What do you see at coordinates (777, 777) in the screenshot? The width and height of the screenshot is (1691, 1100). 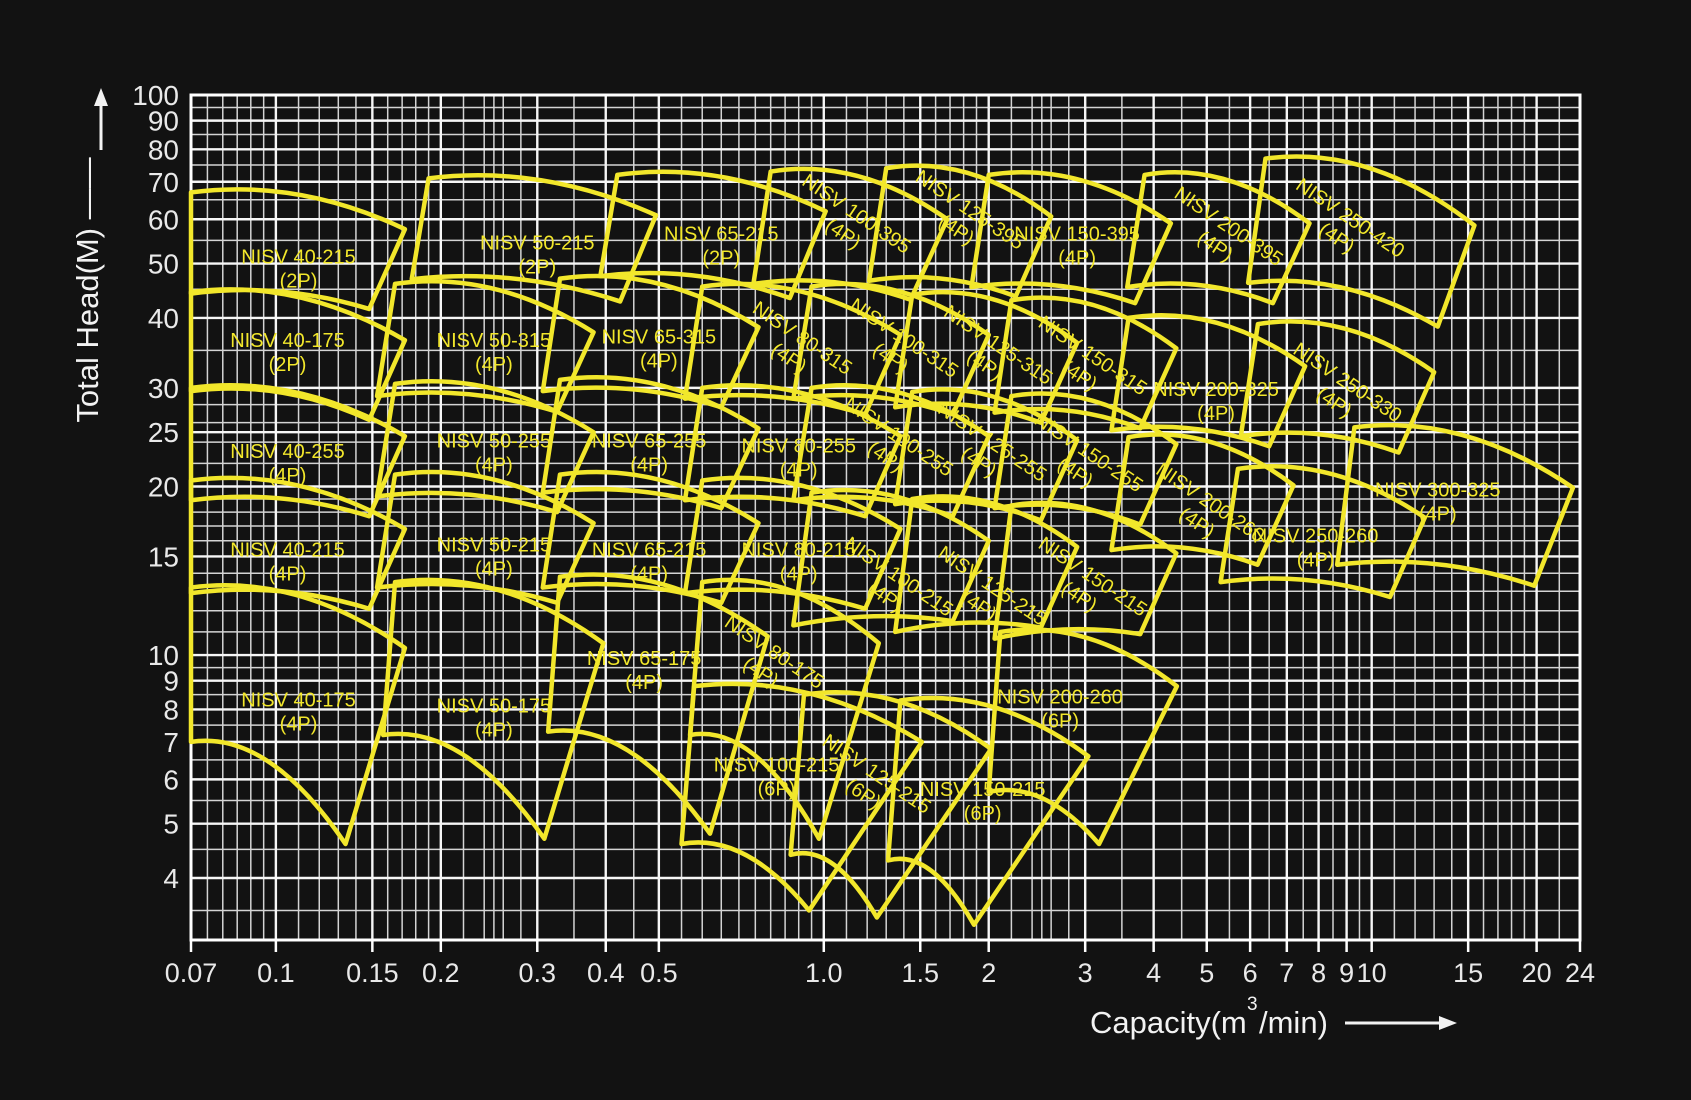 I see `pump-region-label-nisv-100-215-6p: NISV 100-215(6P)` at bounding box center [777, 777].